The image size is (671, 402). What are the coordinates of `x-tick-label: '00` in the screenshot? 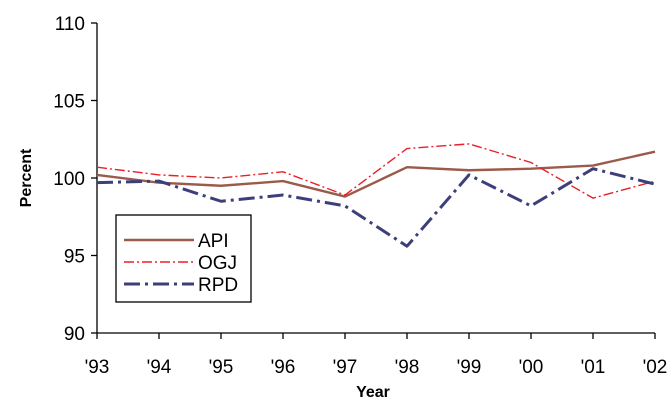 It's located at (531, 367).